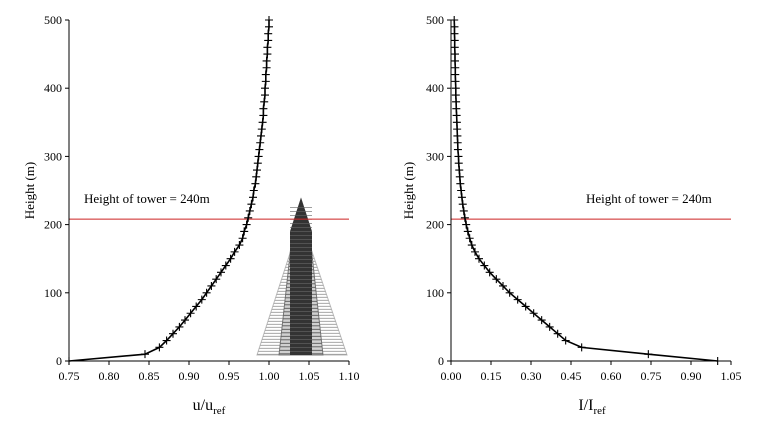 The height and width of the screenshot is (432, 774). I want to click on x-tick-label: 1.05, so click(309, 376).